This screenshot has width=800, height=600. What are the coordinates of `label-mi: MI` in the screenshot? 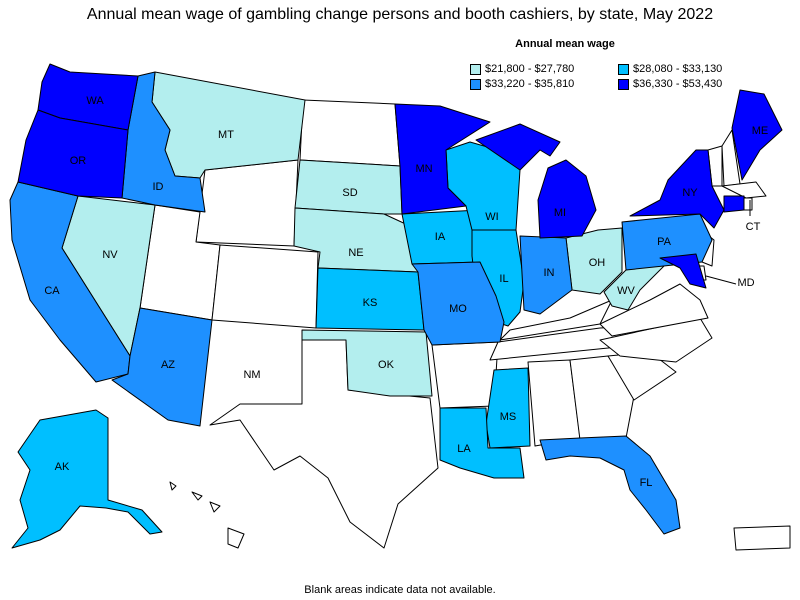 It's located at (560, 213).